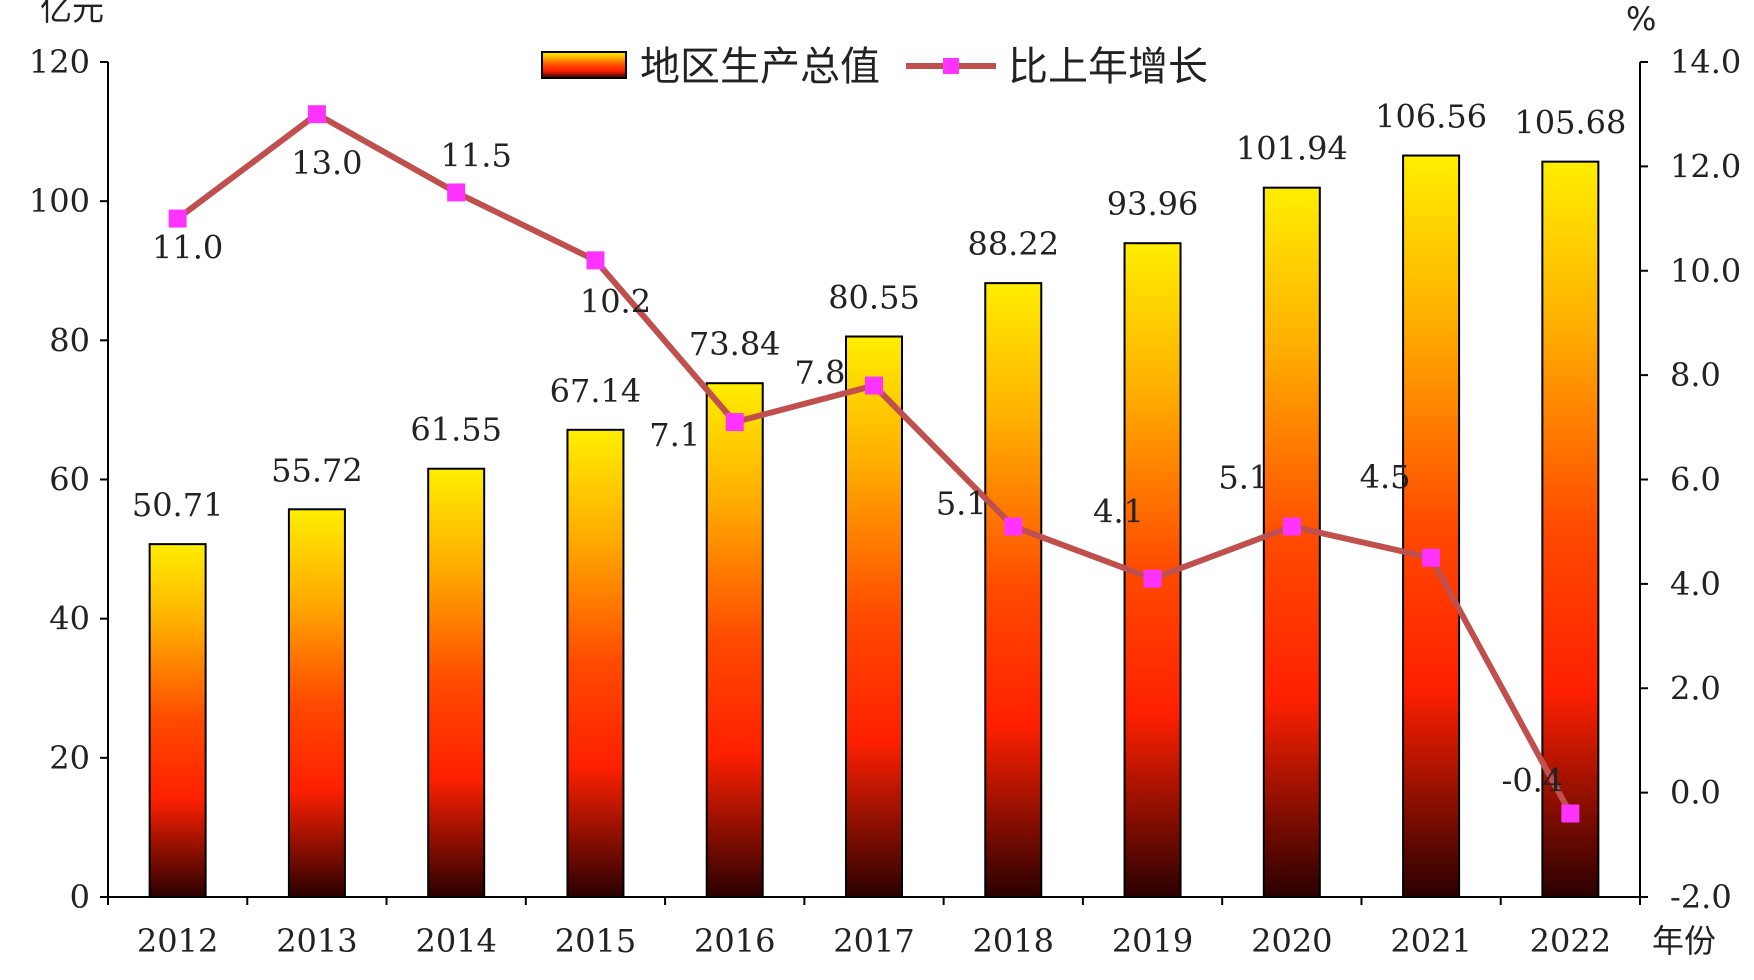  Describe the element at coordinates (1430, 941) in the screenshot. I see `x-tick-label: 2021` at that location.